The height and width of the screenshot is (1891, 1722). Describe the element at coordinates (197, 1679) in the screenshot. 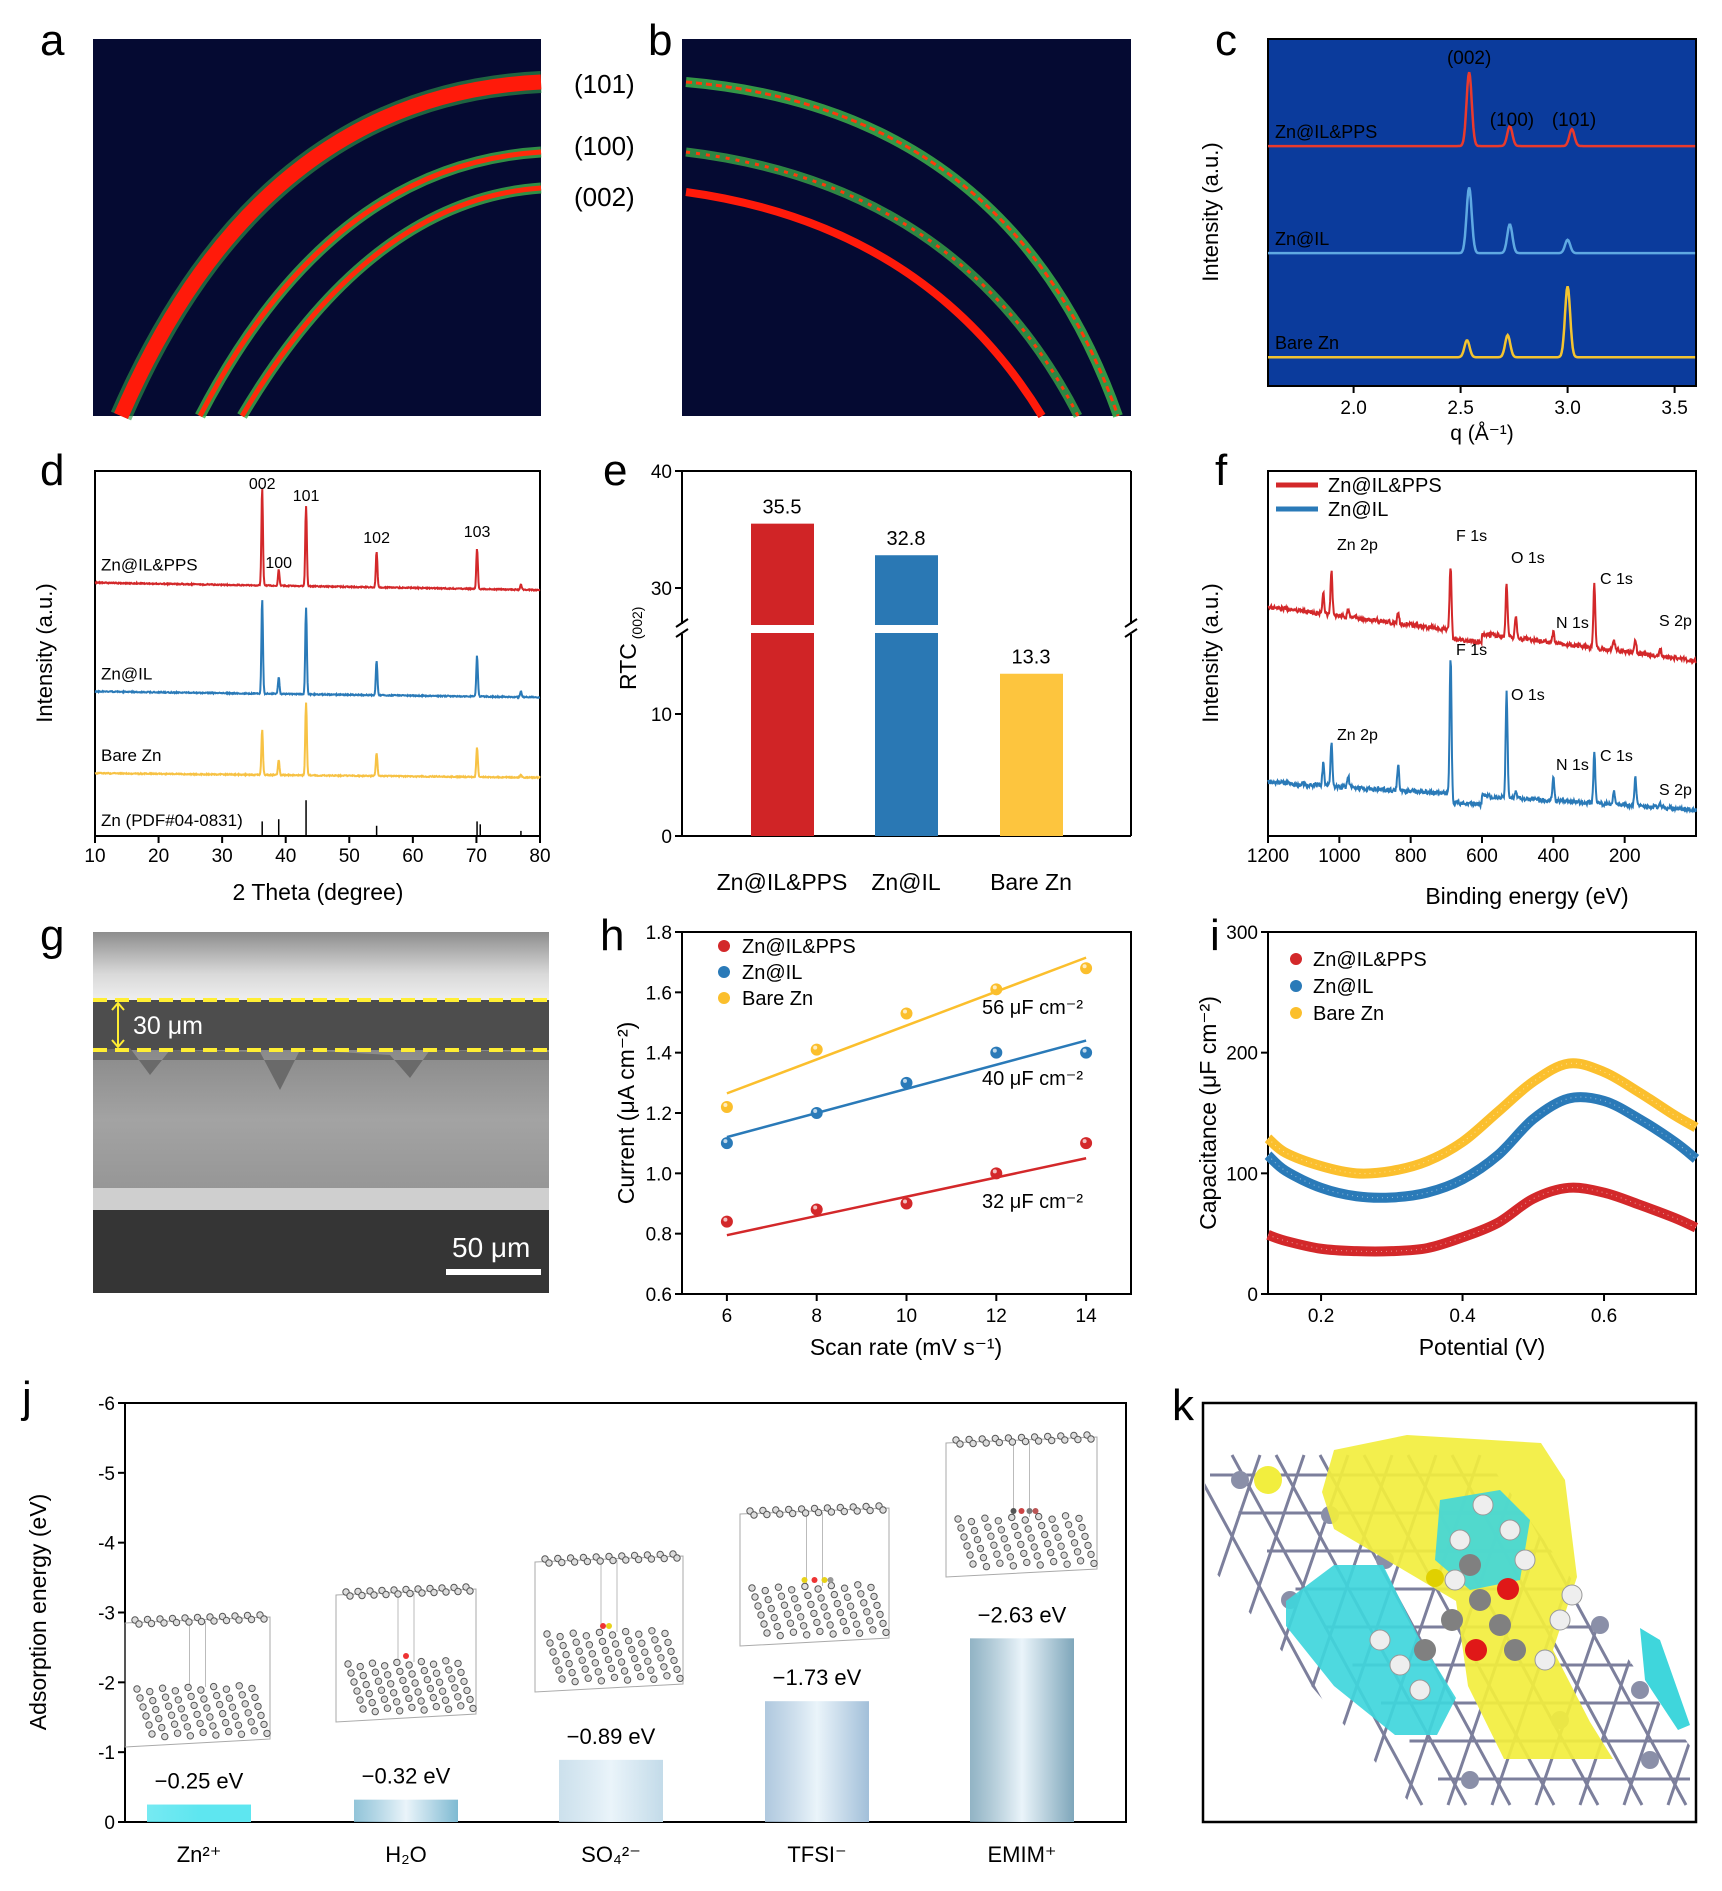

I see `slab-model-inset` at that location.